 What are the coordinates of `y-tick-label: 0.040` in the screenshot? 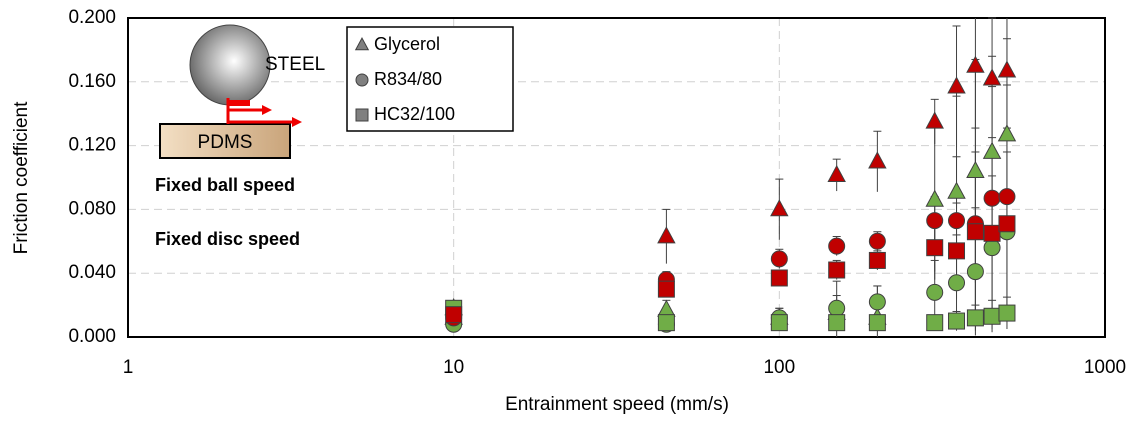 It's located at (92, 272).